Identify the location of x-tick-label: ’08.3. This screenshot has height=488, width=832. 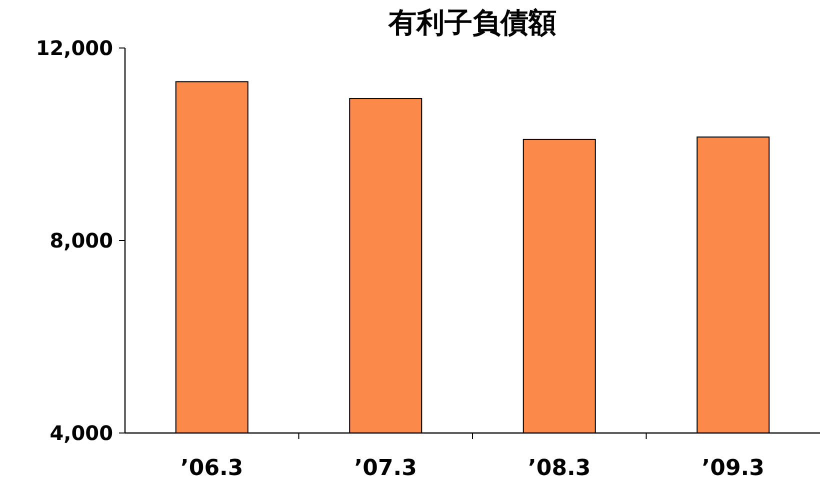
(559, 468).